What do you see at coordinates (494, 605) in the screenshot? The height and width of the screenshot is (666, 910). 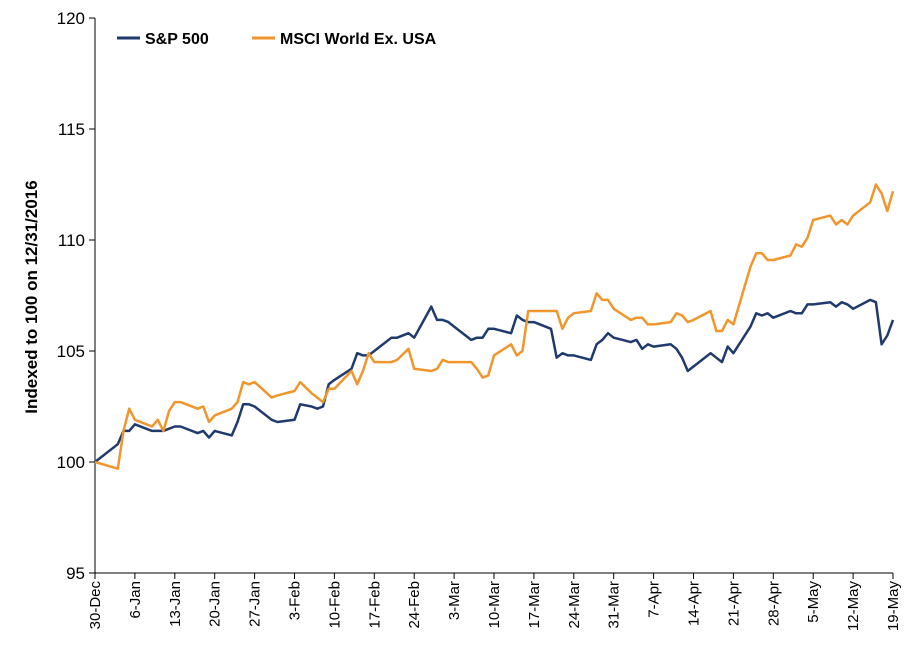 I see `x-tick-label: 10-Mar` at bounding box center [494, 605].